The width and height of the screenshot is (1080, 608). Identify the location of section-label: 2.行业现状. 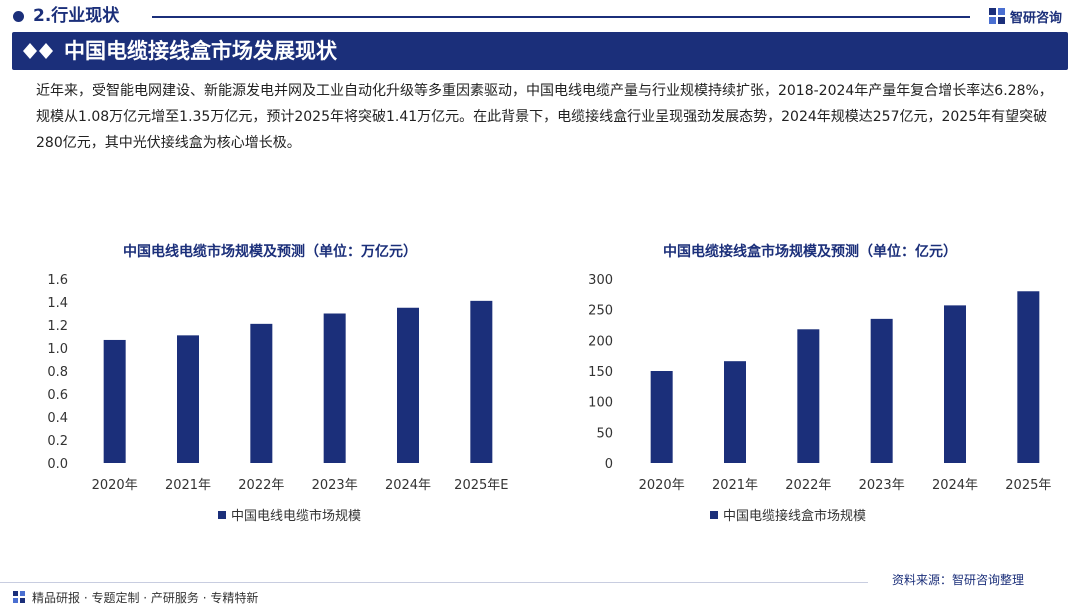
(76, 16).